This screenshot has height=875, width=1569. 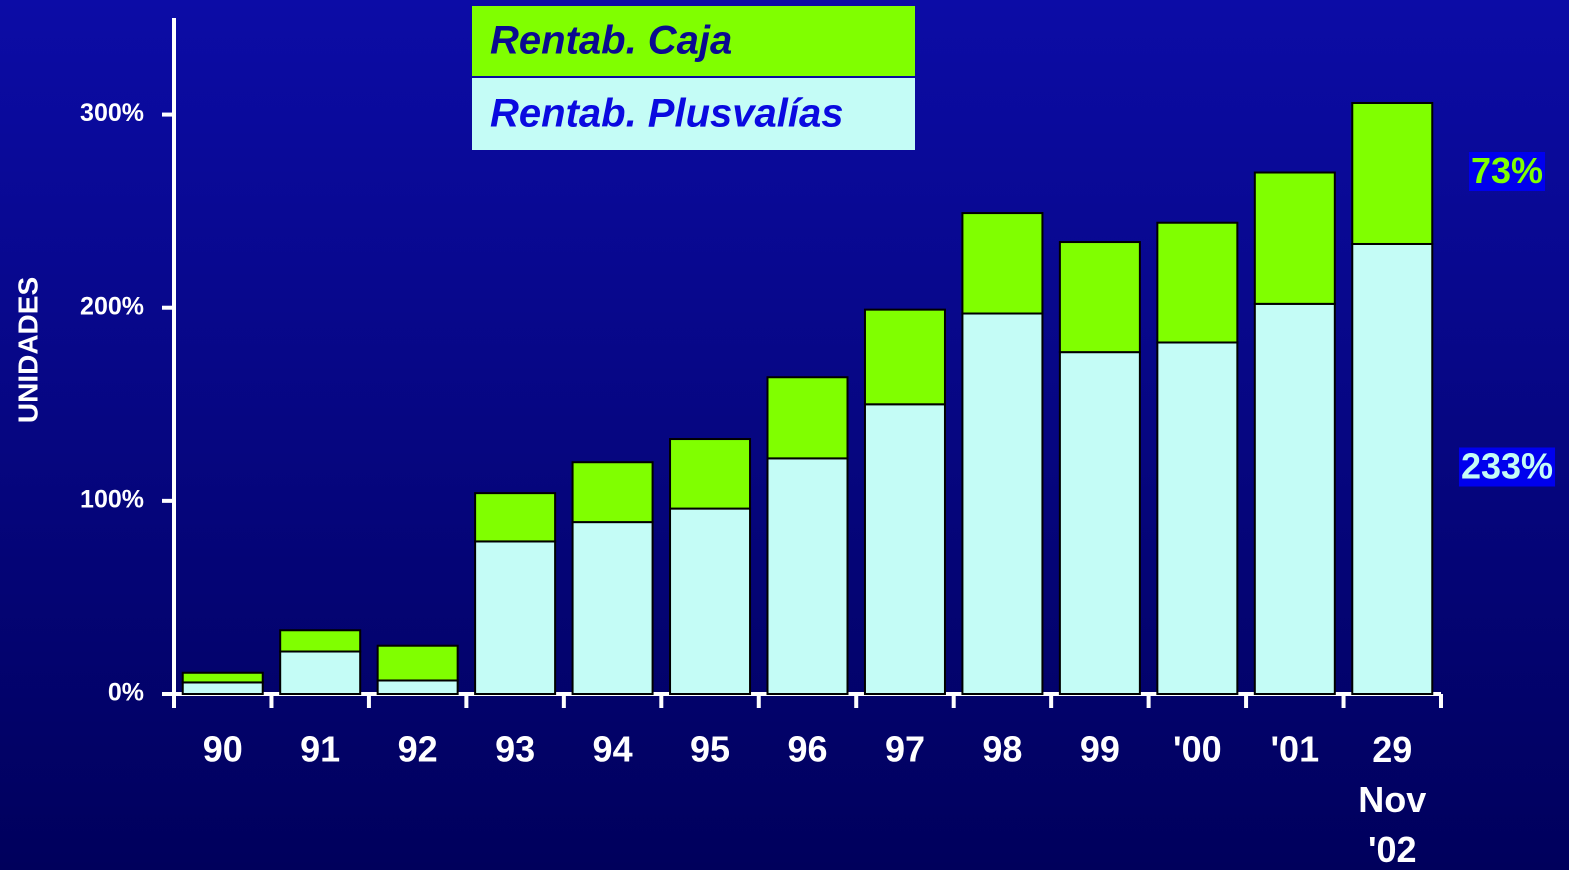 I want to click on x-tick-label: 93, so click(x=515, y=749).